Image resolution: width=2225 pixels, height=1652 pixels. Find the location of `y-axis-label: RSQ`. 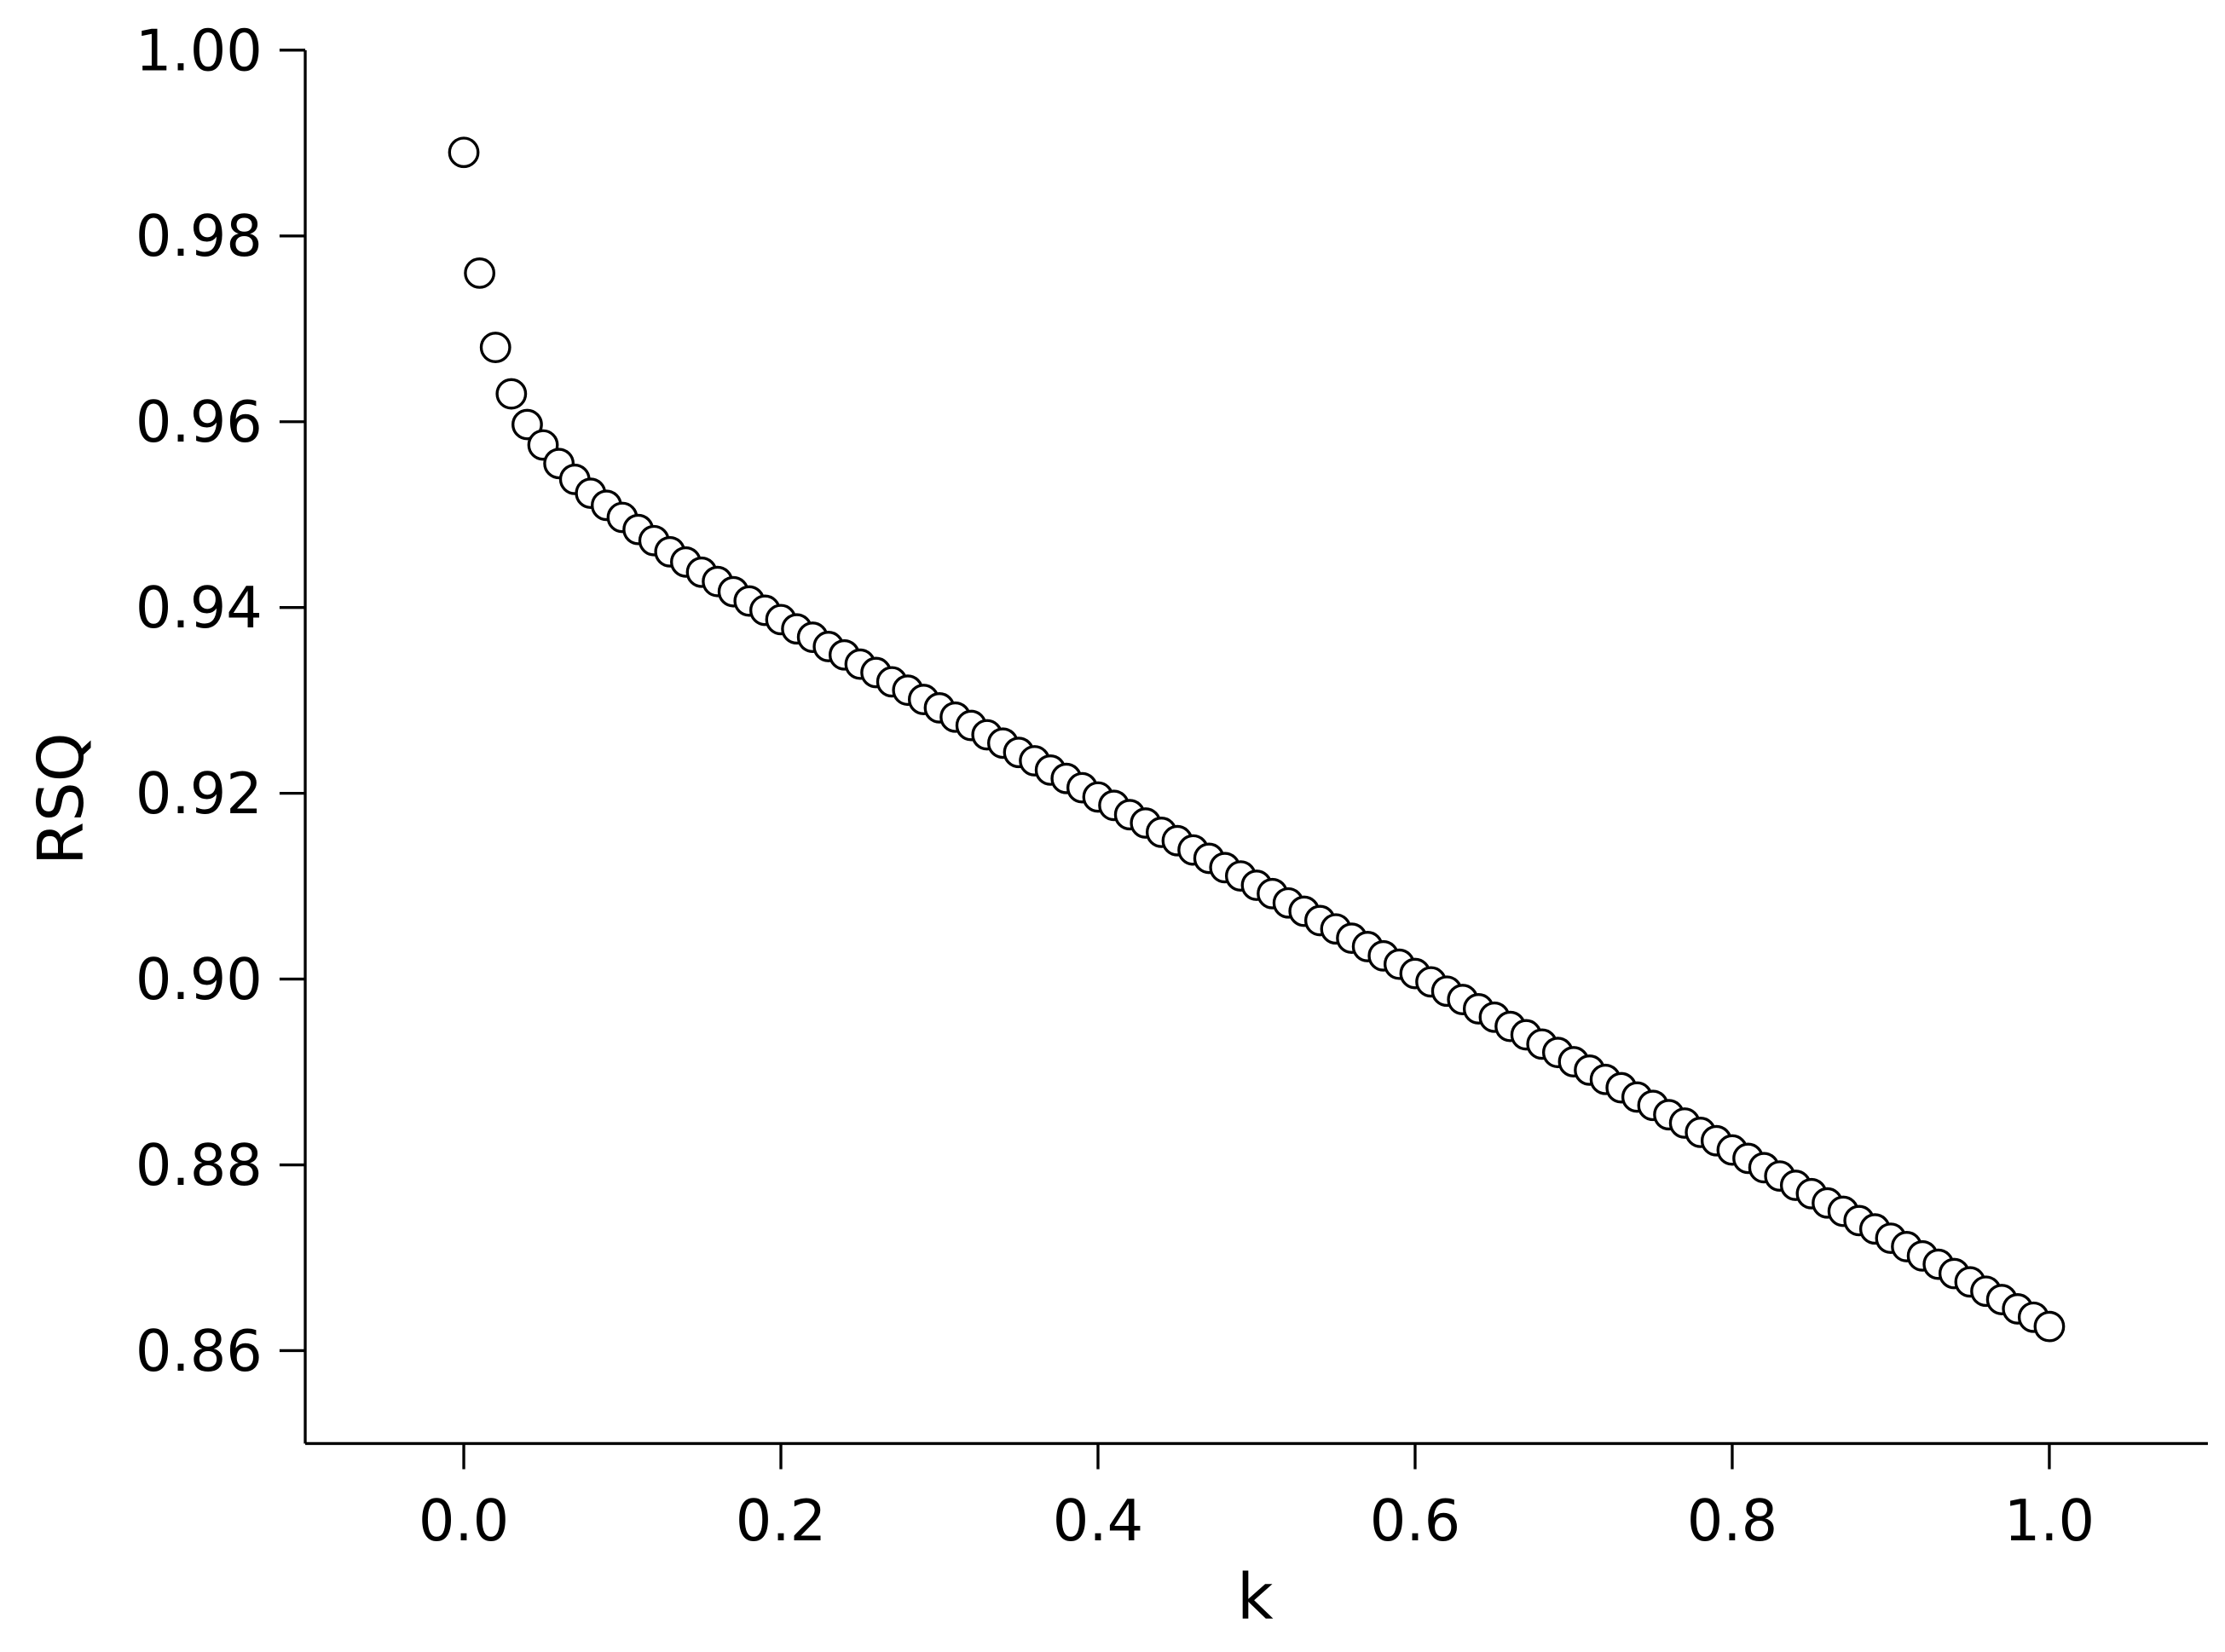

y-axis-label: RSQ is located at coordinates (62, 798).